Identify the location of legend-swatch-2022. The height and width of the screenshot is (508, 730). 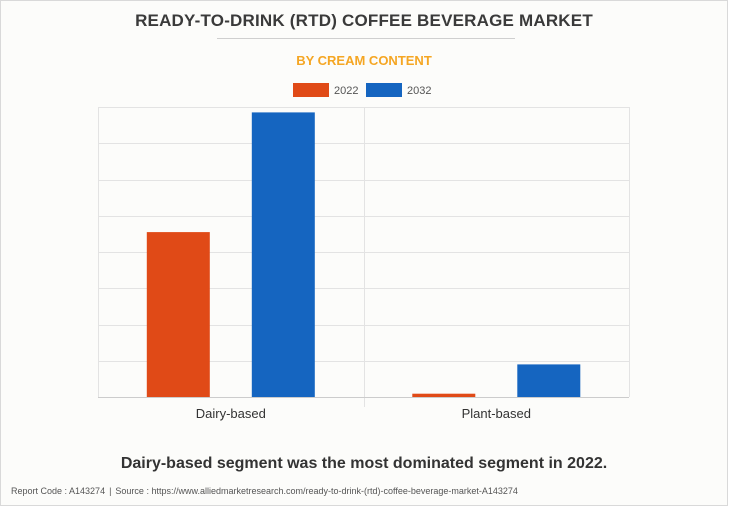
(311, 90).